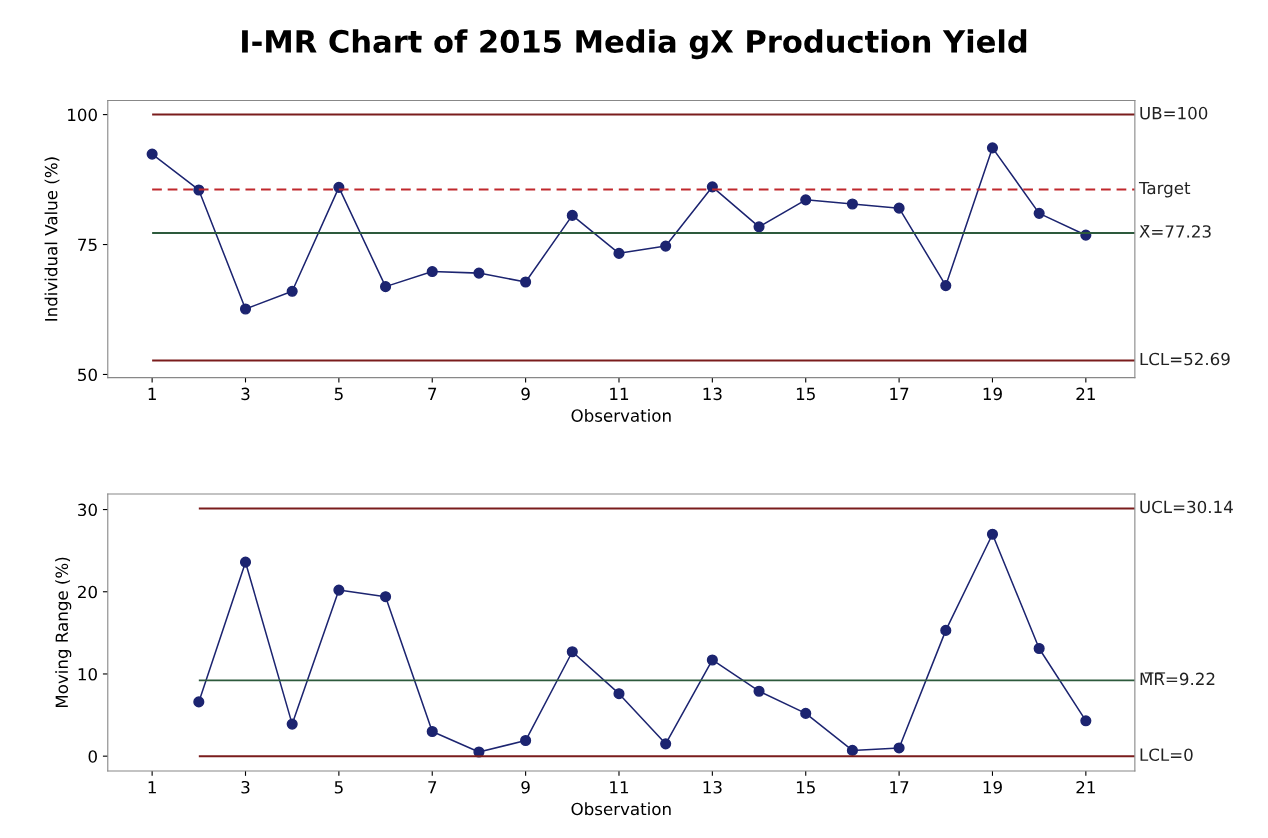  What do you see at coordinates (87, 510) in the screenshot?
I see `y-tick-label: 30` at bounding box center [87, 510].